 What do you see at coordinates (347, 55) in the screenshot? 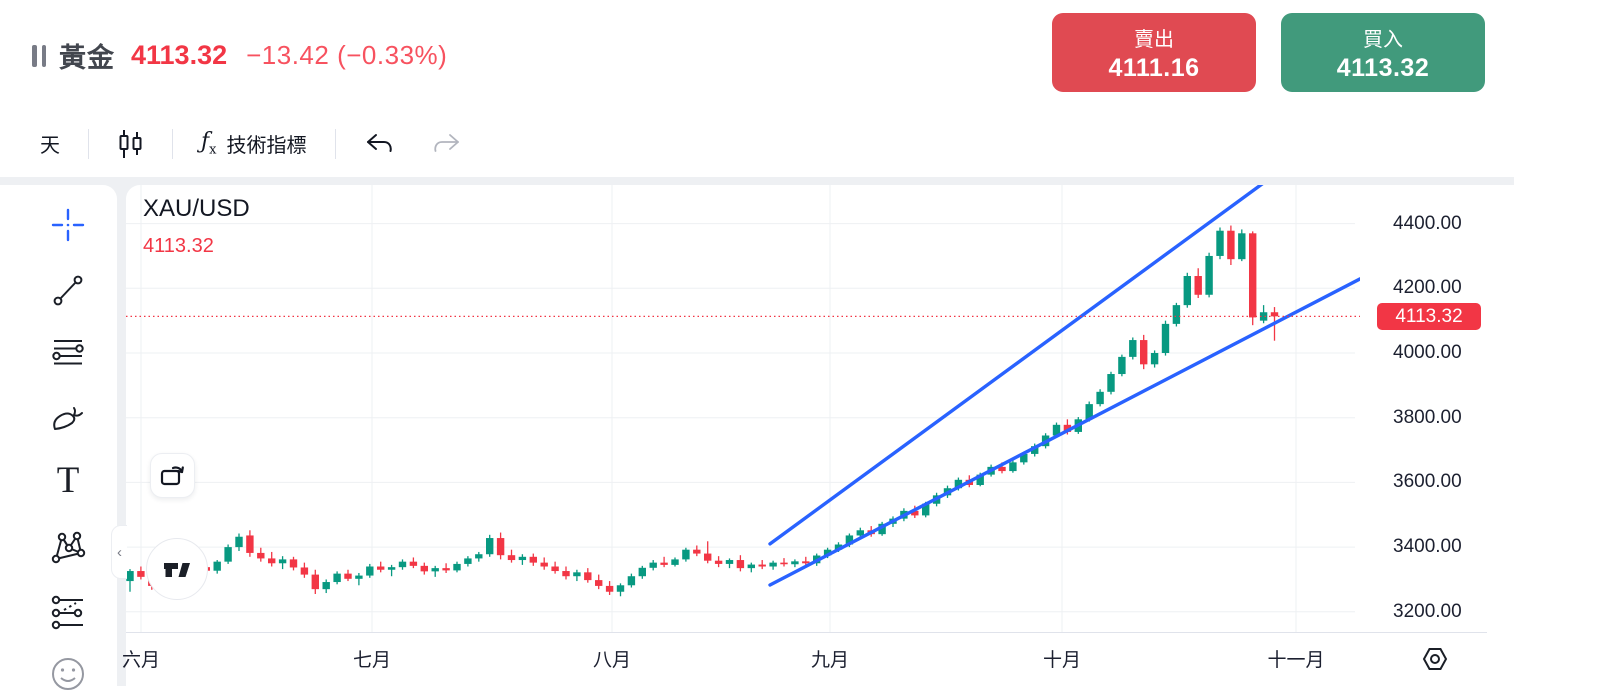
I see `price-change: −13.42 (−0.33%)` at bounding box center [347, 55].